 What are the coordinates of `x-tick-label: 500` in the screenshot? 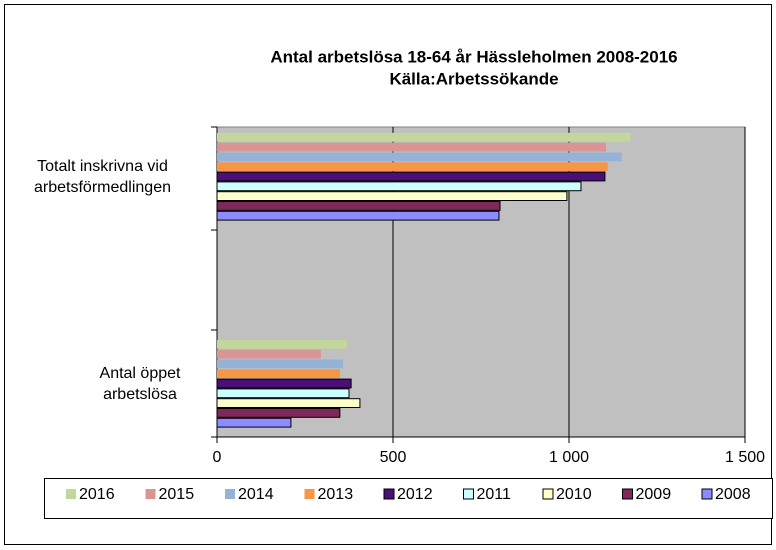 It's located at (393, 457).